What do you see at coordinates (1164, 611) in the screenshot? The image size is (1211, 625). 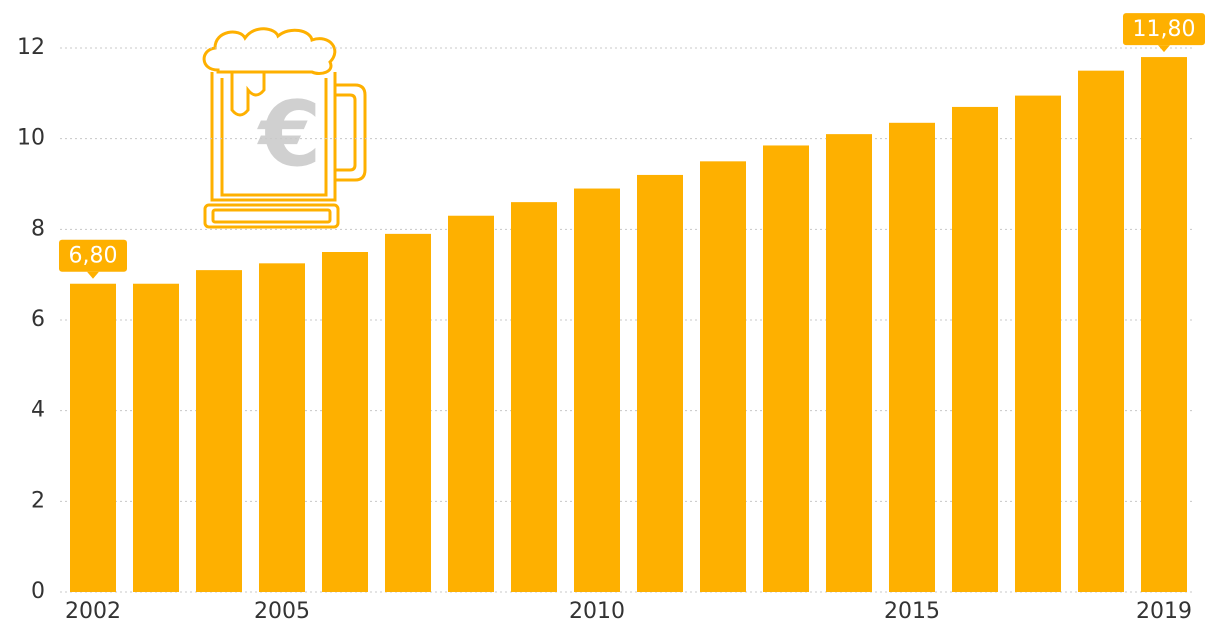 I see `x-tick-label: 2019` at bounding box center [1164, 611].